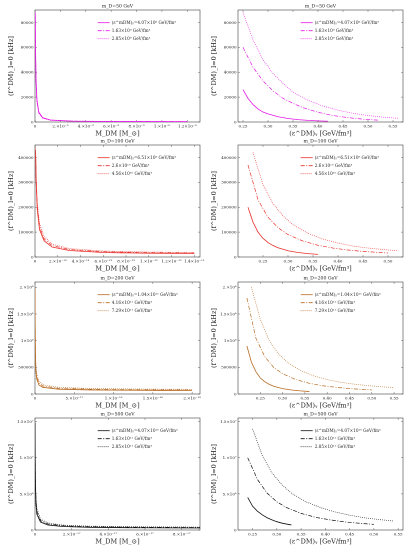  What do you see at coordinates (103, 261) in the screenshot?
I see `x-tick-label: 6.×10⁻¹³` at bounding box center [103, 261].